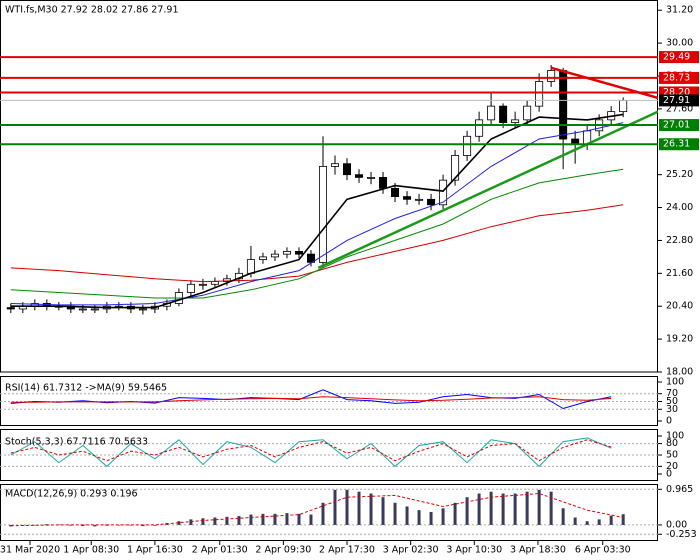  Describe the element at coordinates (679, 10) in the screenshot. I see `y-tick-label: 31.20` at that location.